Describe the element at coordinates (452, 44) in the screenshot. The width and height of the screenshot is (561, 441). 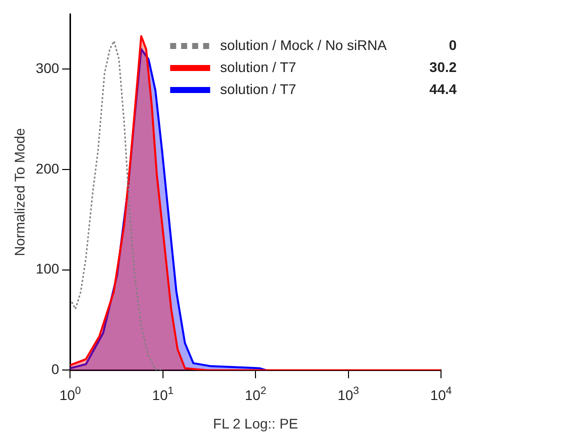
I see `text: 0` at that location.